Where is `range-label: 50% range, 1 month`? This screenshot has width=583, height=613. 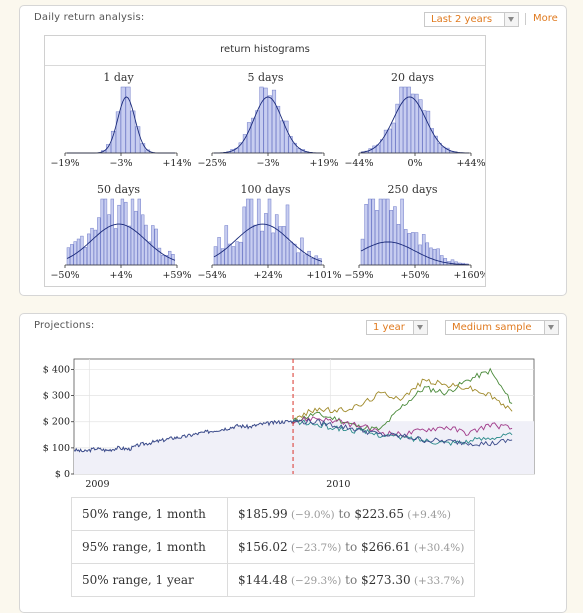
range-label: 50% range, 1 month is located at coordinates (149, 514).